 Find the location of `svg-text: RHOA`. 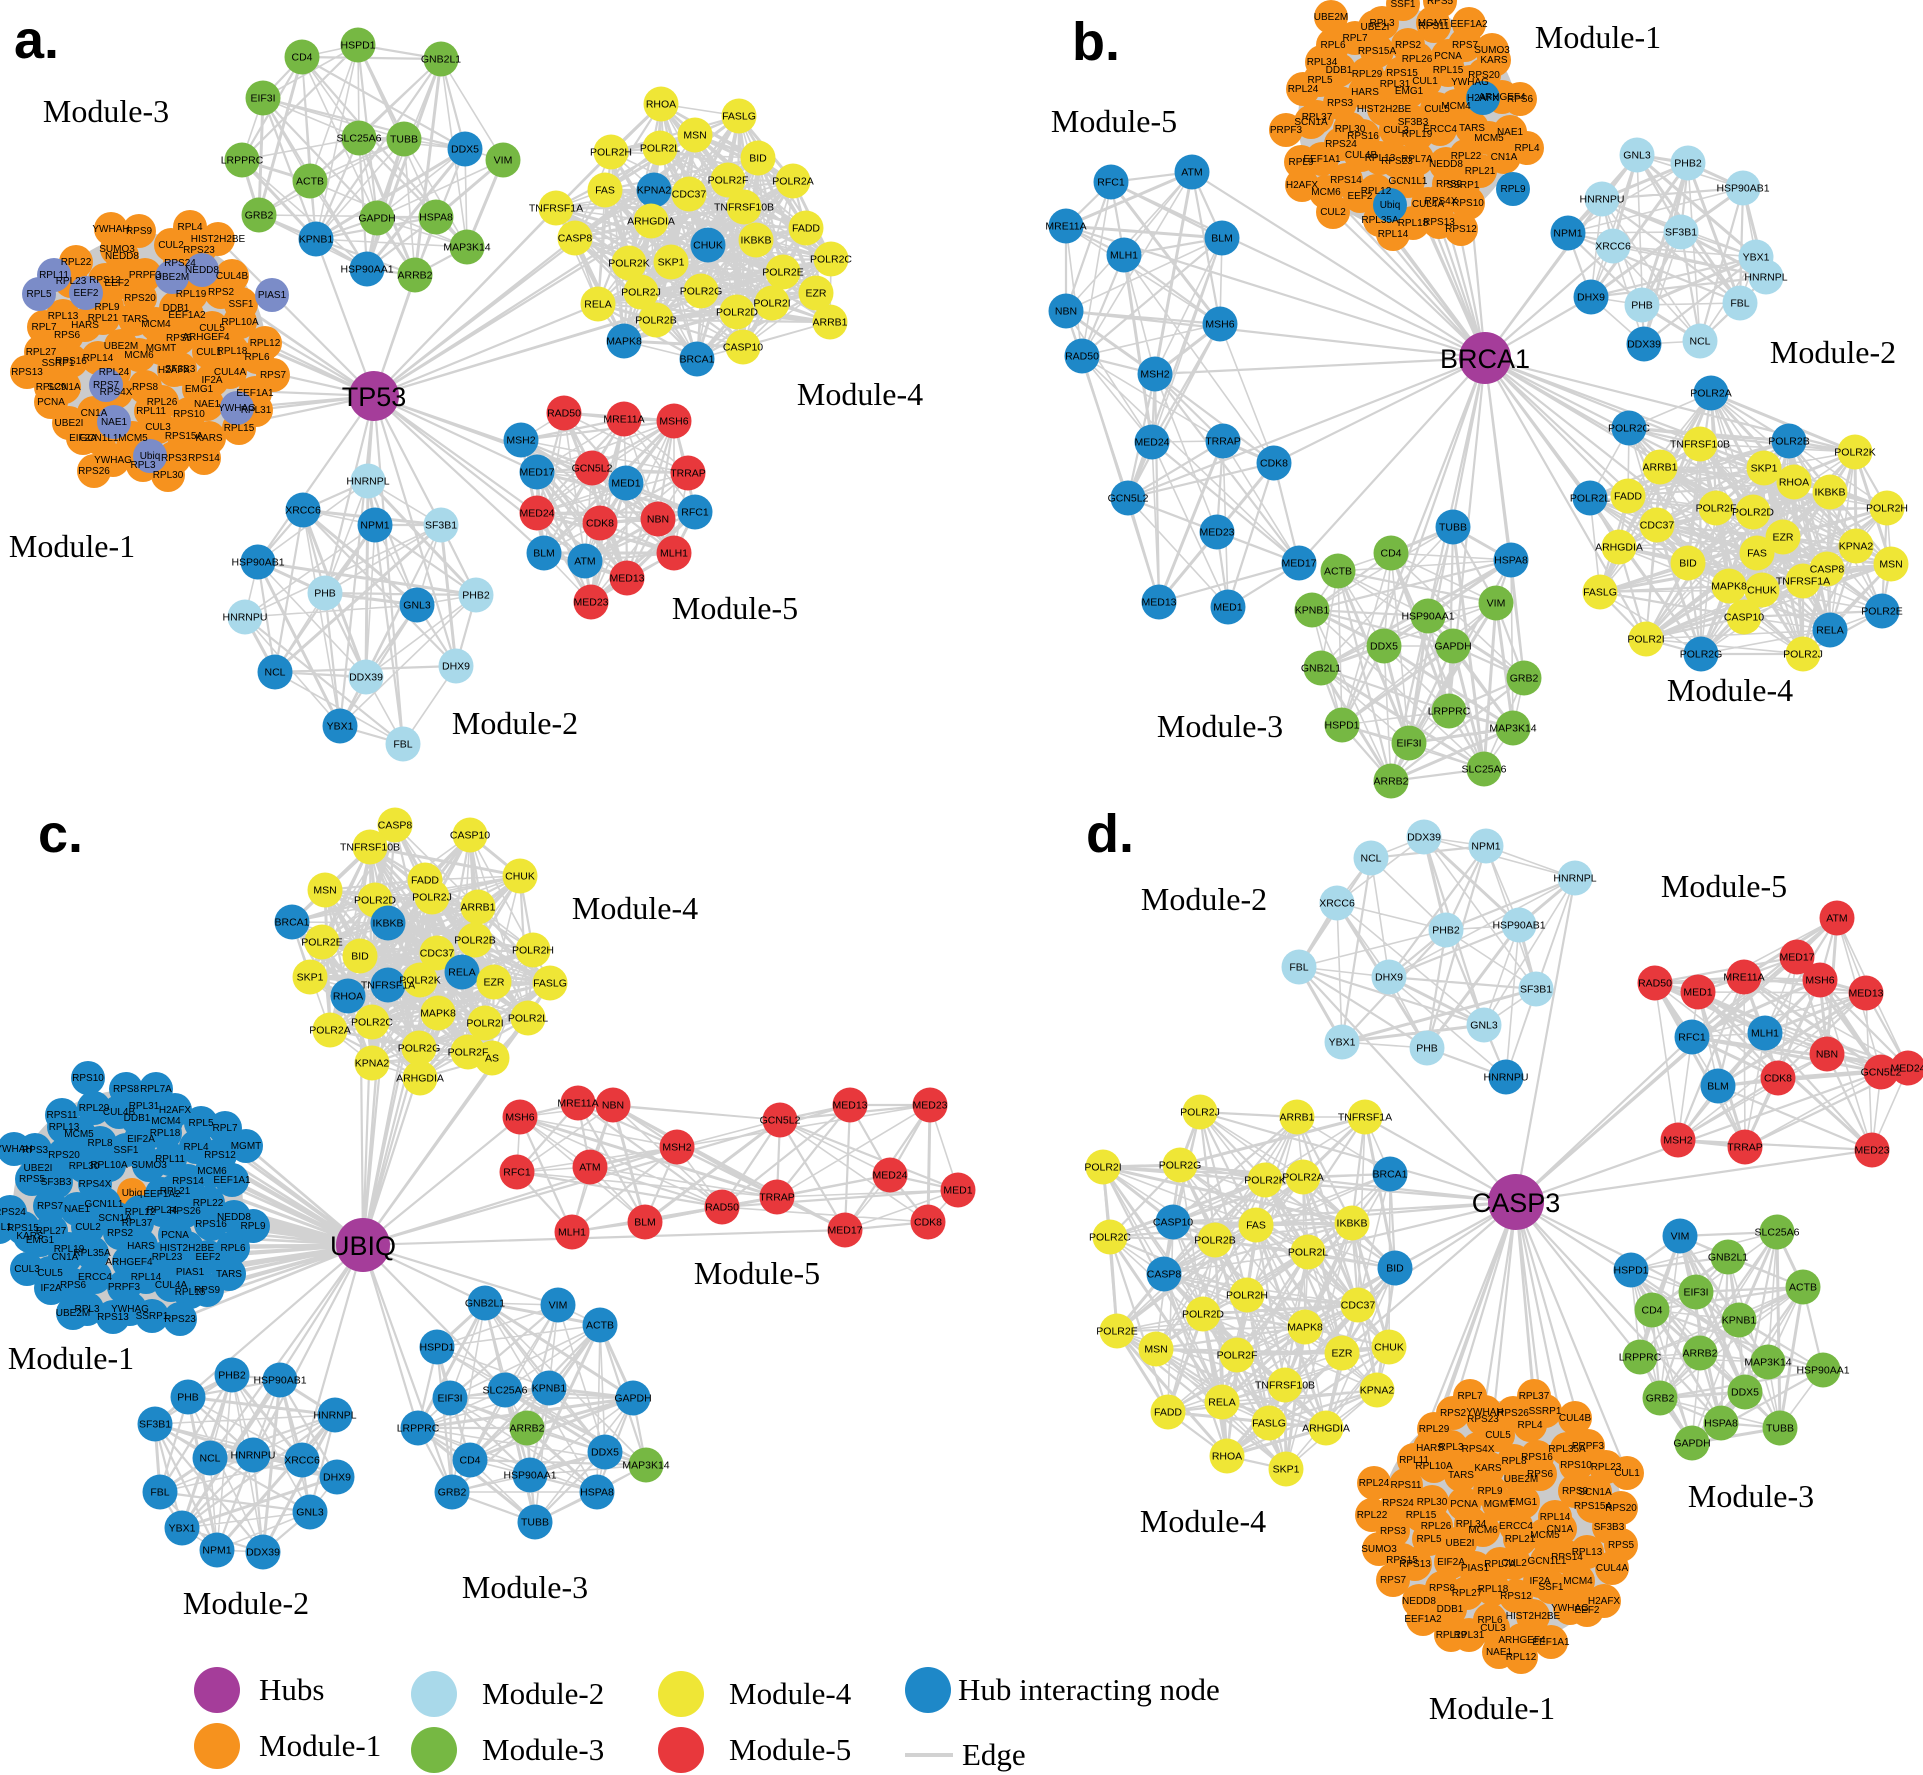

svg-text: RHOA is located at coordinates (661, 105).